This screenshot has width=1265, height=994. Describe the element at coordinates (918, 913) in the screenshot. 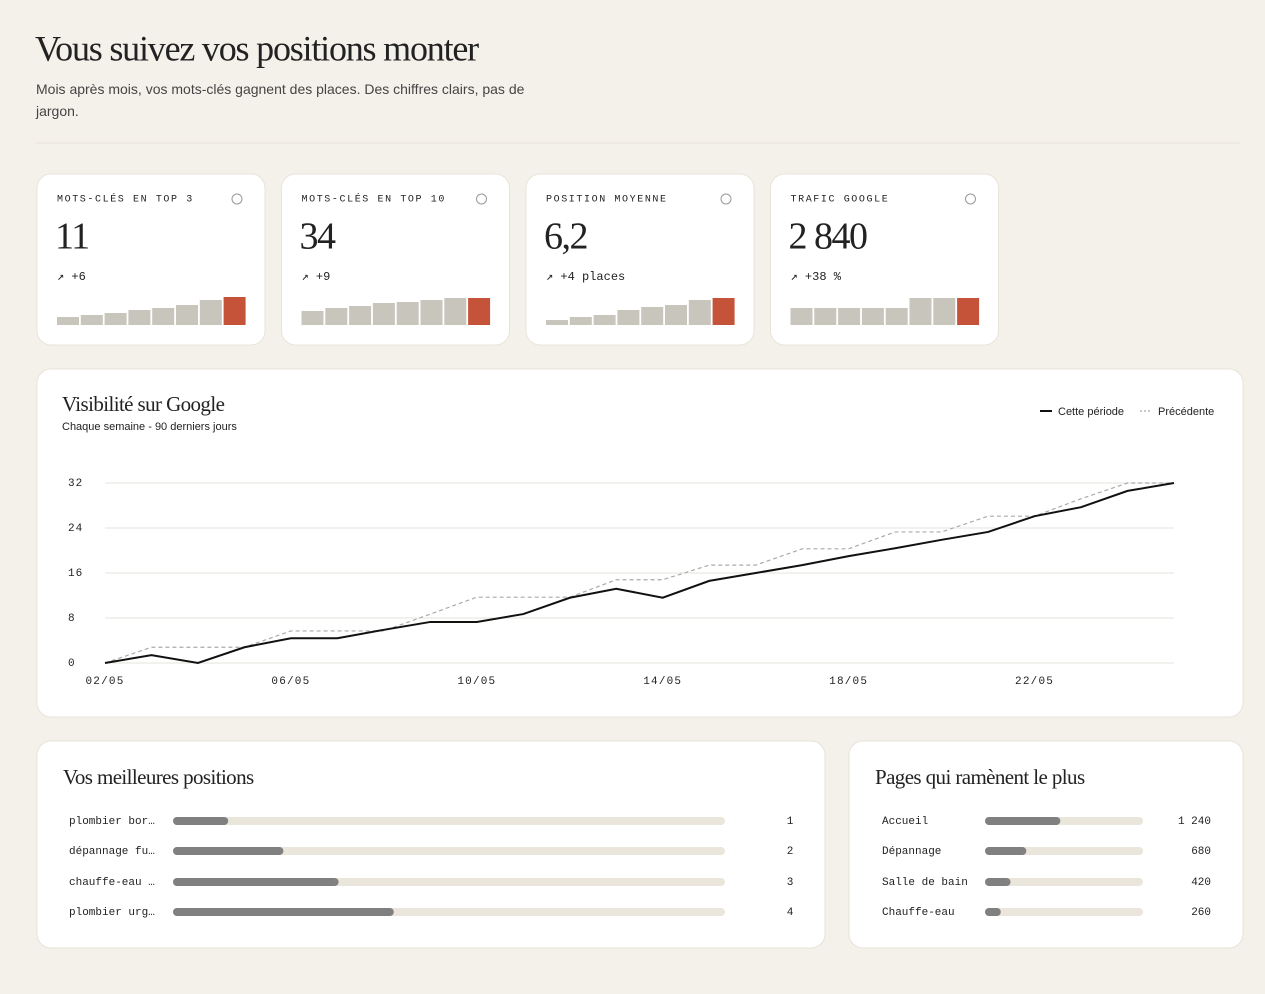

I see `row-name: Chauffe-eau` at that location.